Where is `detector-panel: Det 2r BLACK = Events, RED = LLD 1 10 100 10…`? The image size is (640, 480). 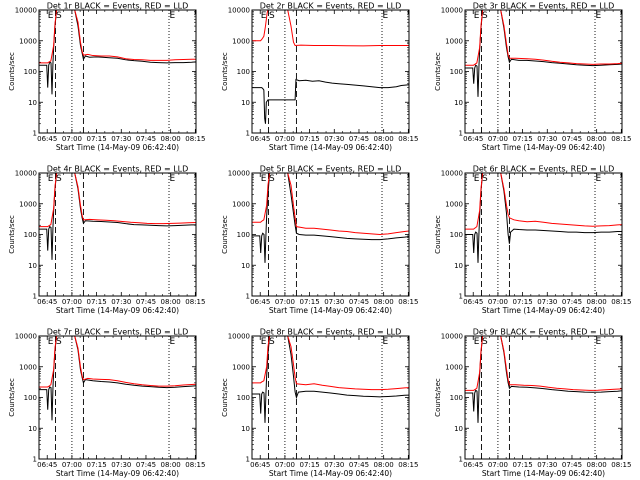
detector-panel: Det 2r BLACK = Events, RED = LLD 1 10 100 10… is located at coordinates (319, 77).